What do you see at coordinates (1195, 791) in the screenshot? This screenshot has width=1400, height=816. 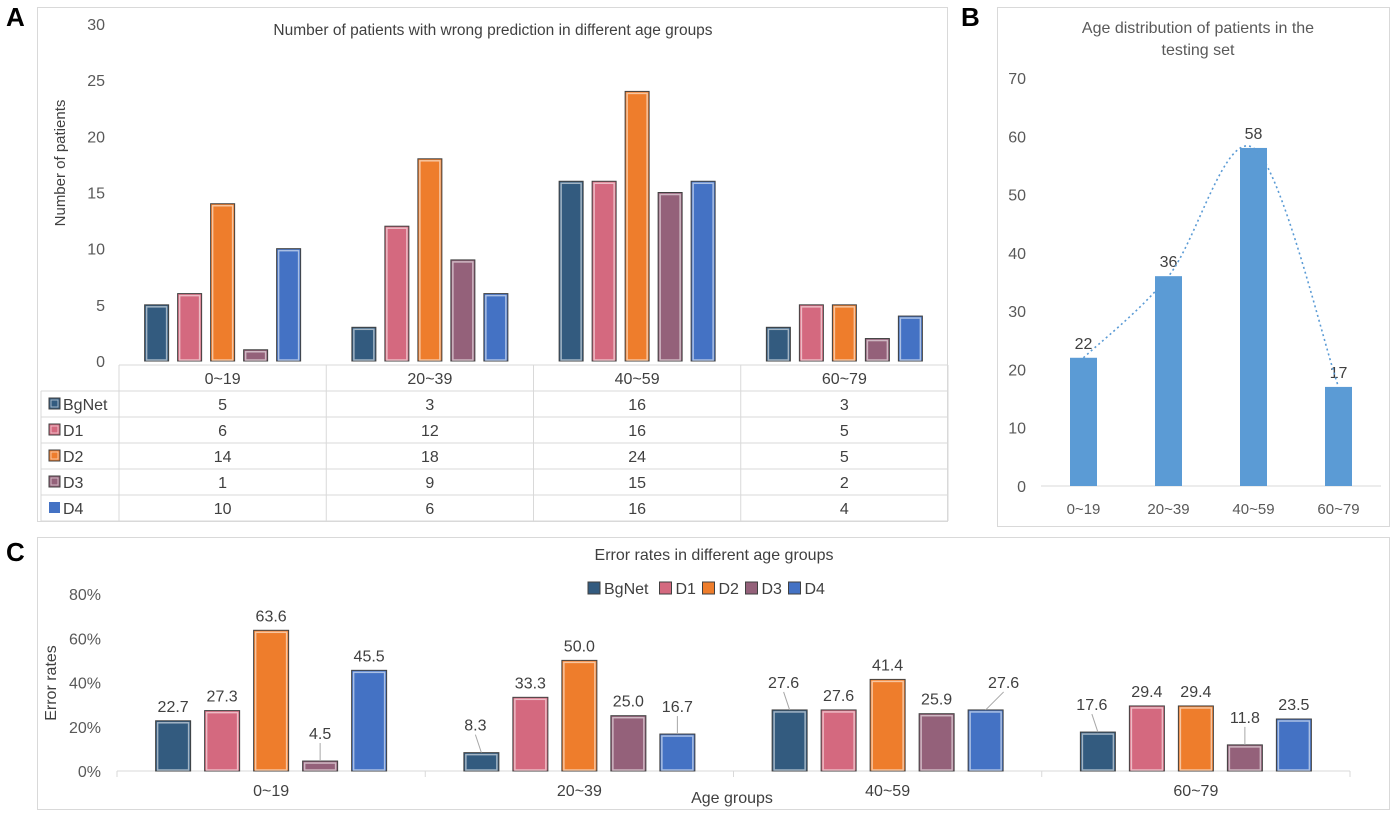 I see `chart-c-x-tick-label: 60~79` at bounding box center [1195, 791].